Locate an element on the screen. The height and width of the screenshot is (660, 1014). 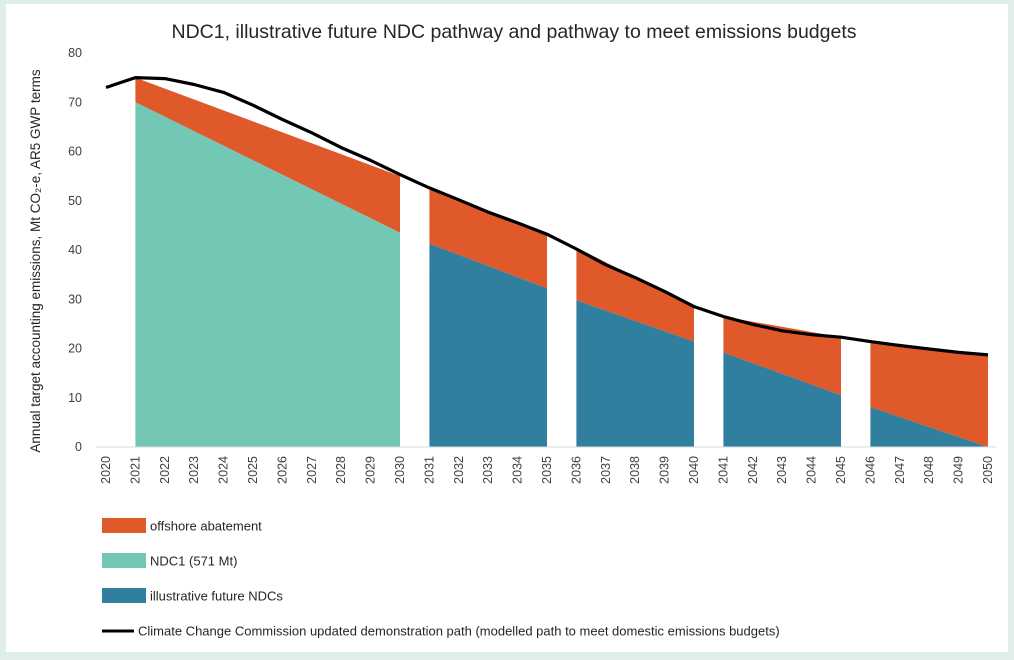
x-tick-label: 2030 is located at coordinates (400, 470).